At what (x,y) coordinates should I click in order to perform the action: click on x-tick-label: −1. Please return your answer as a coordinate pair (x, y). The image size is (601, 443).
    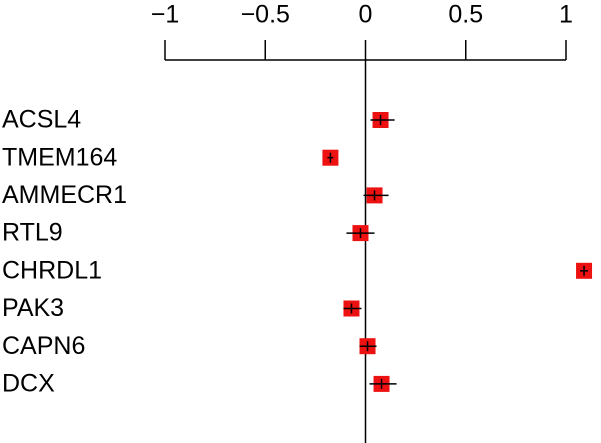
    Looking at the image, I should click on (165, 15).